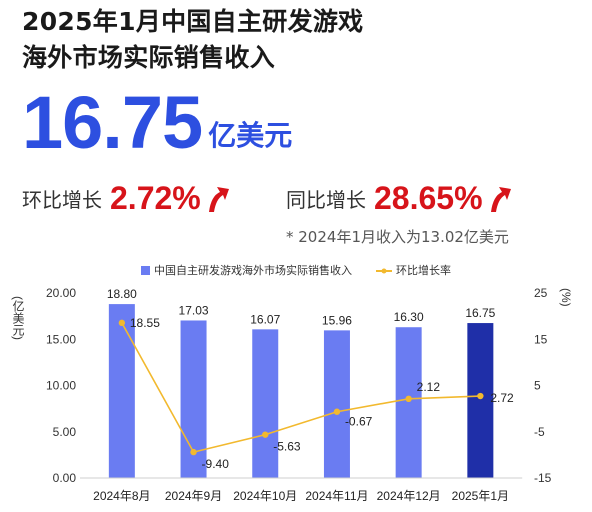 The width and height of the screenshot is (592, 512). I want to click on x-tick-label: 2024年9月, so click(193, 496).